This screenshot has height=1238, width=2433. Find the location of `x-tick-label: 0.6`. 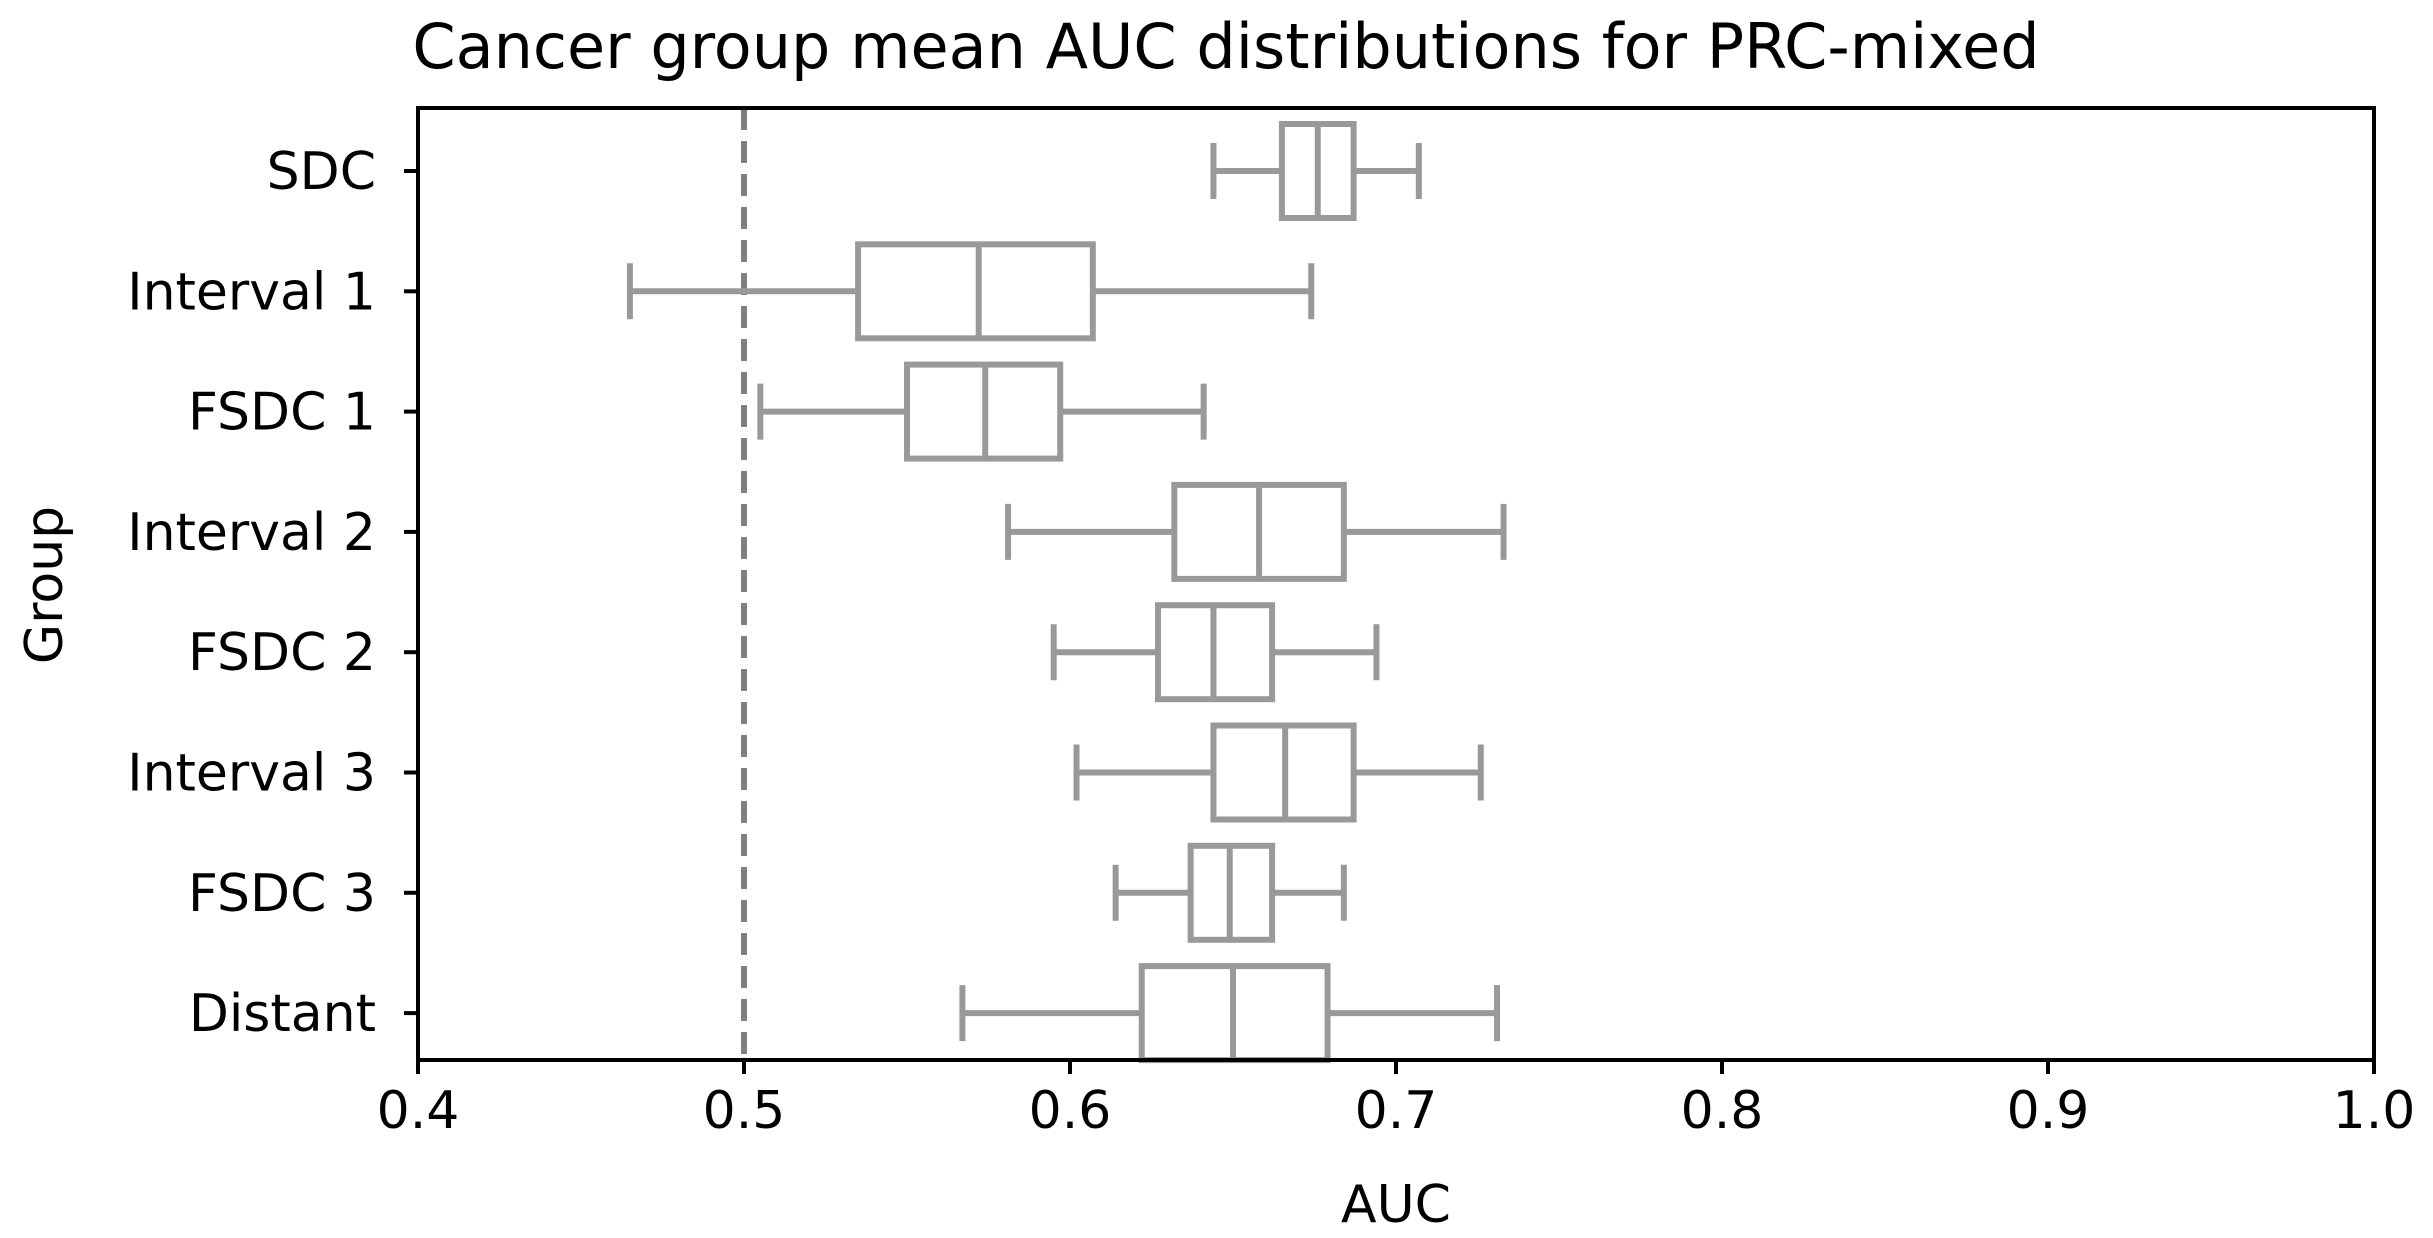

x-tick-label: 0.6 is located at coordinates (1070, 1111).